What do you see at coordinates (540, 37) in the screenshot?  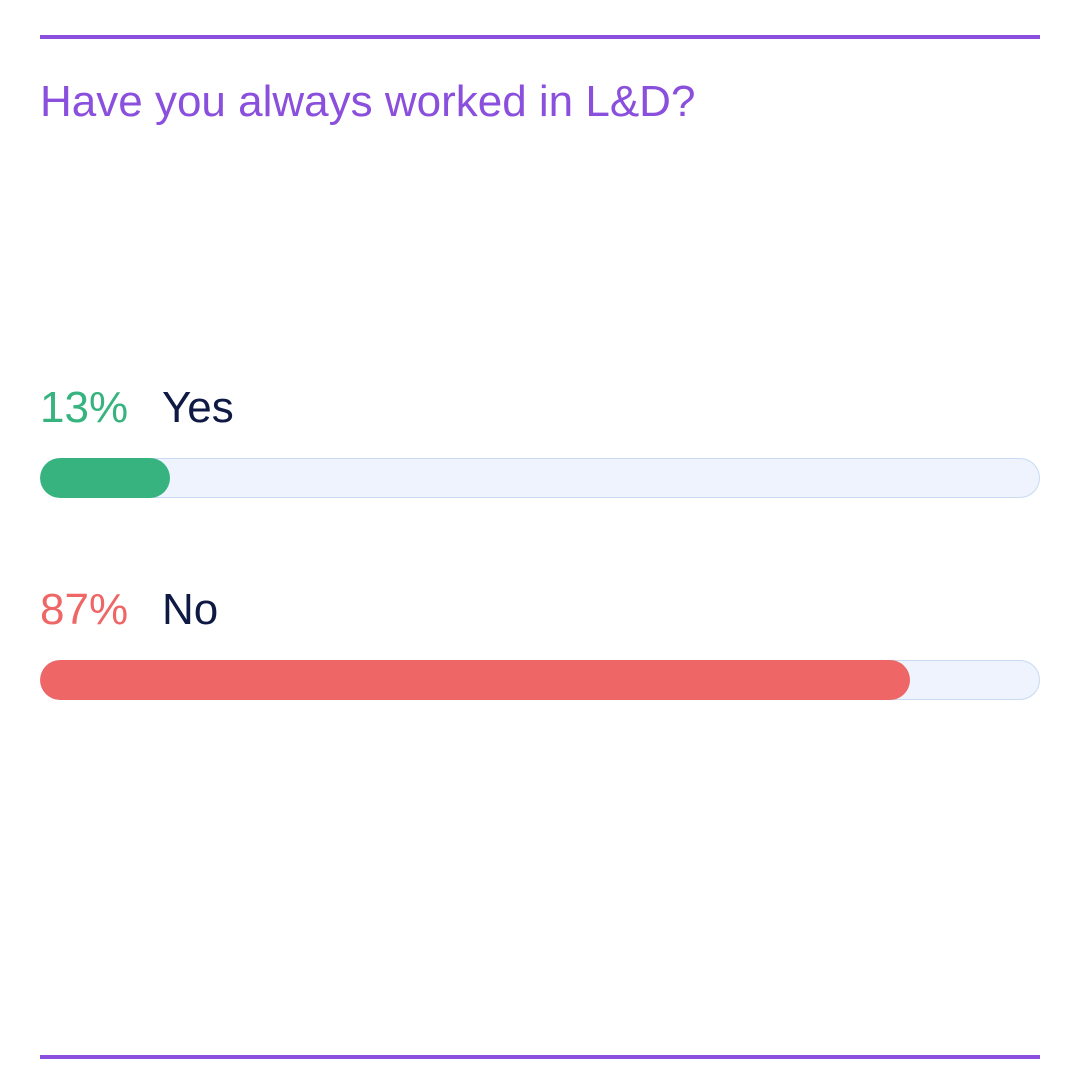 I see `top-divider` at bounding box center [540, 37].